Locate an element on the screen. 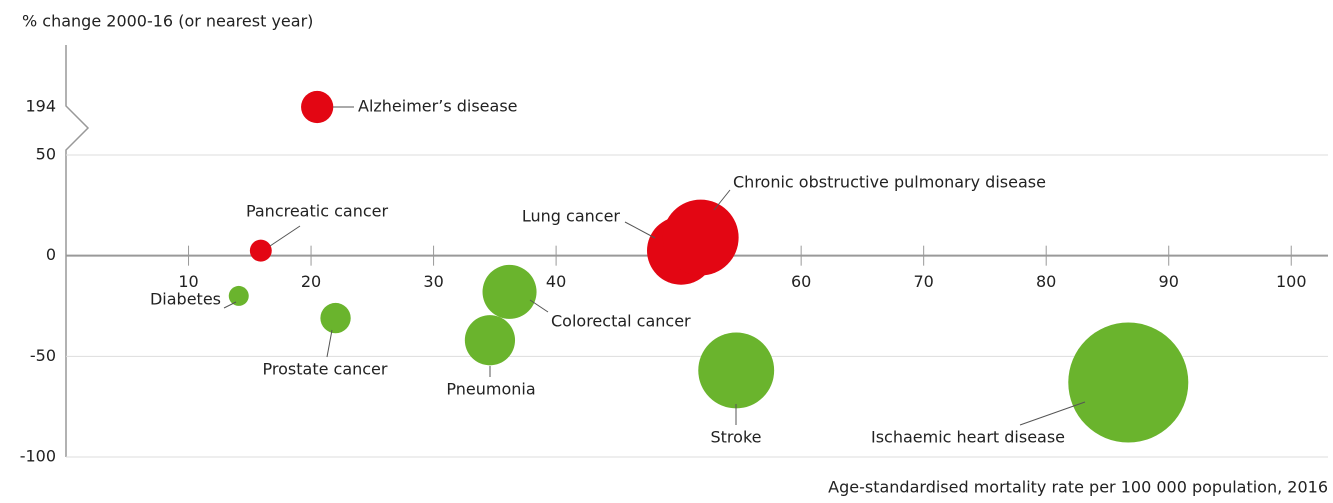 Image resolution: width=1333 pixels, height=503 pixels. x-tick-label: 40 is located at coordinates (556, 281).